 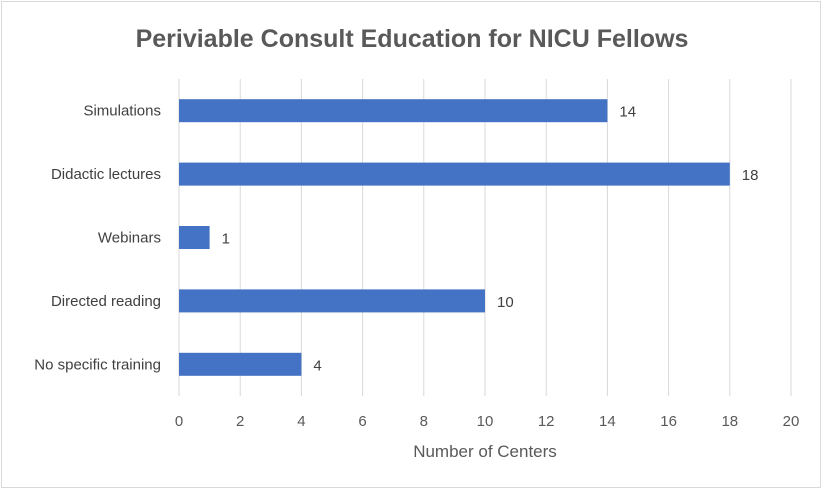 What do you see at coordinates (505, 302) in the screenshot?
I see `data-label: 10` at bounding box center [505, 302].